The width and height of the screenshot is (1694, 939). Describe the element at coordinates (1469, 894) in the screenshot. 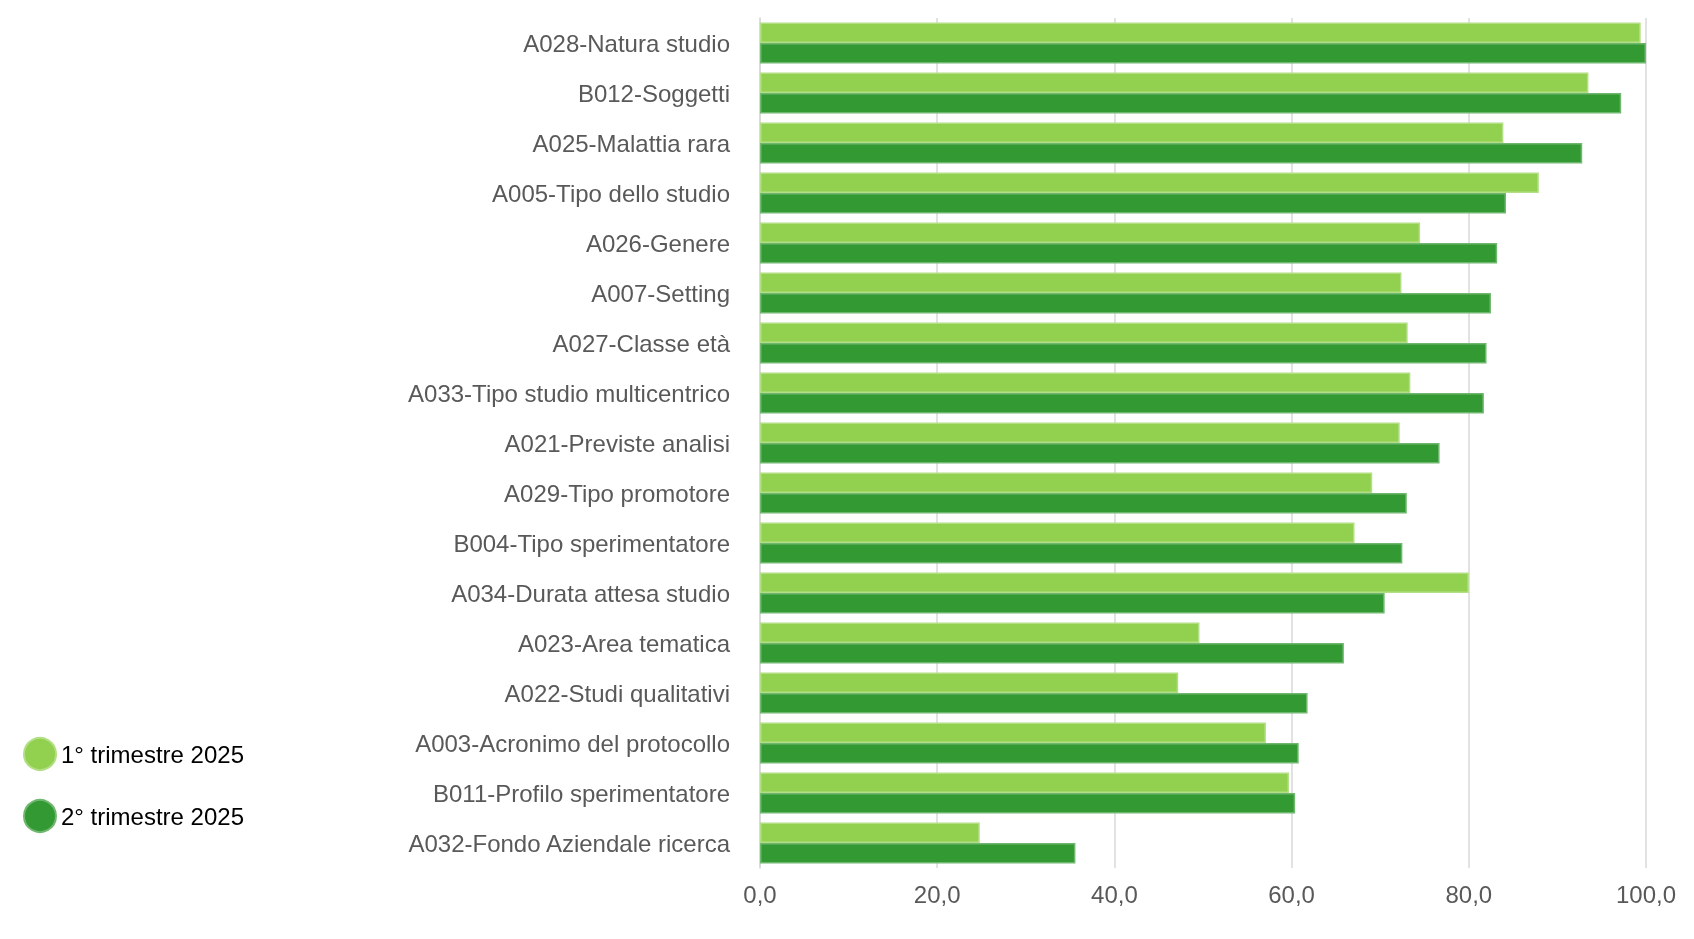

I see `x-tick-label: 80,0` at that location.